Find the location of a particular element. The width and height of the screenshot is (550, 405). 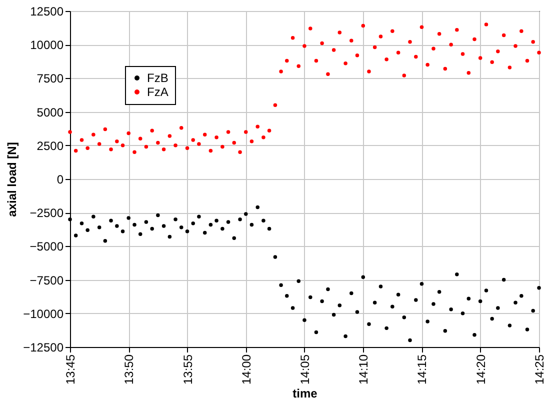

y-tick-label: 7500 is located at coordinates (50, 79).